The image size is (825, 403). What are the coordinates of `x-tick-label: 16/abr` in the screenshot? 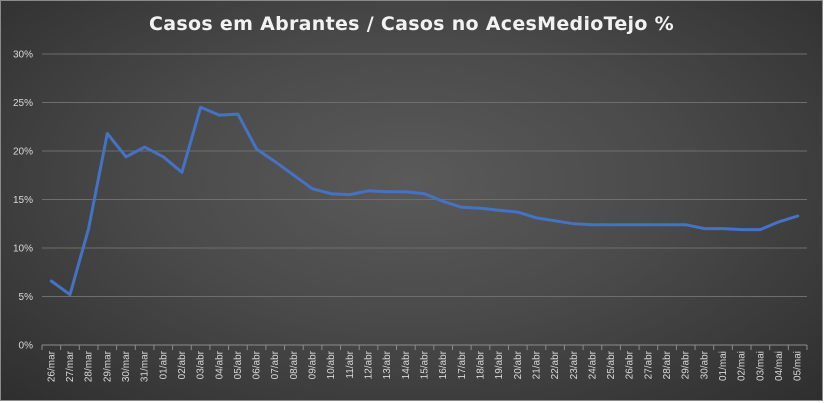 It's located at (443, 364).